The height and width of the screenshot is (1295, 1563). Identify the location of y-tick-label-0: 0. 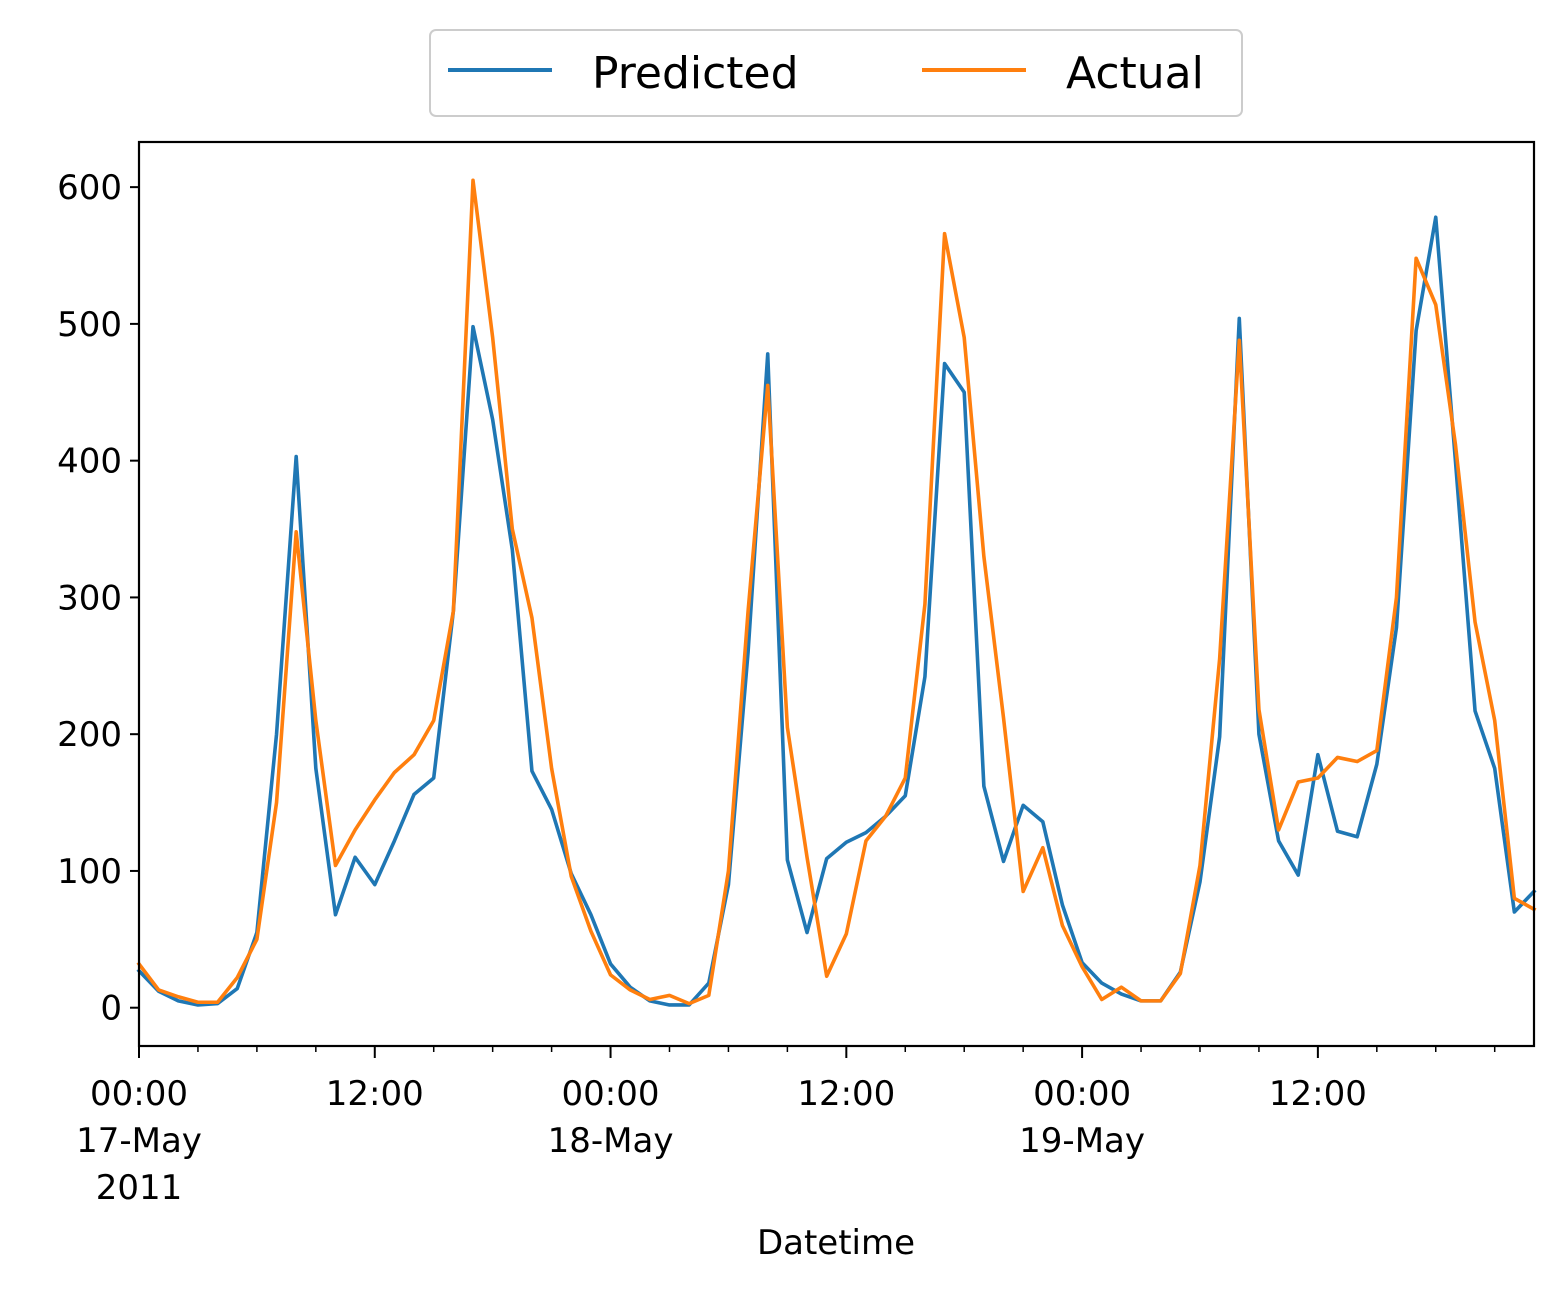
(111, 1009).